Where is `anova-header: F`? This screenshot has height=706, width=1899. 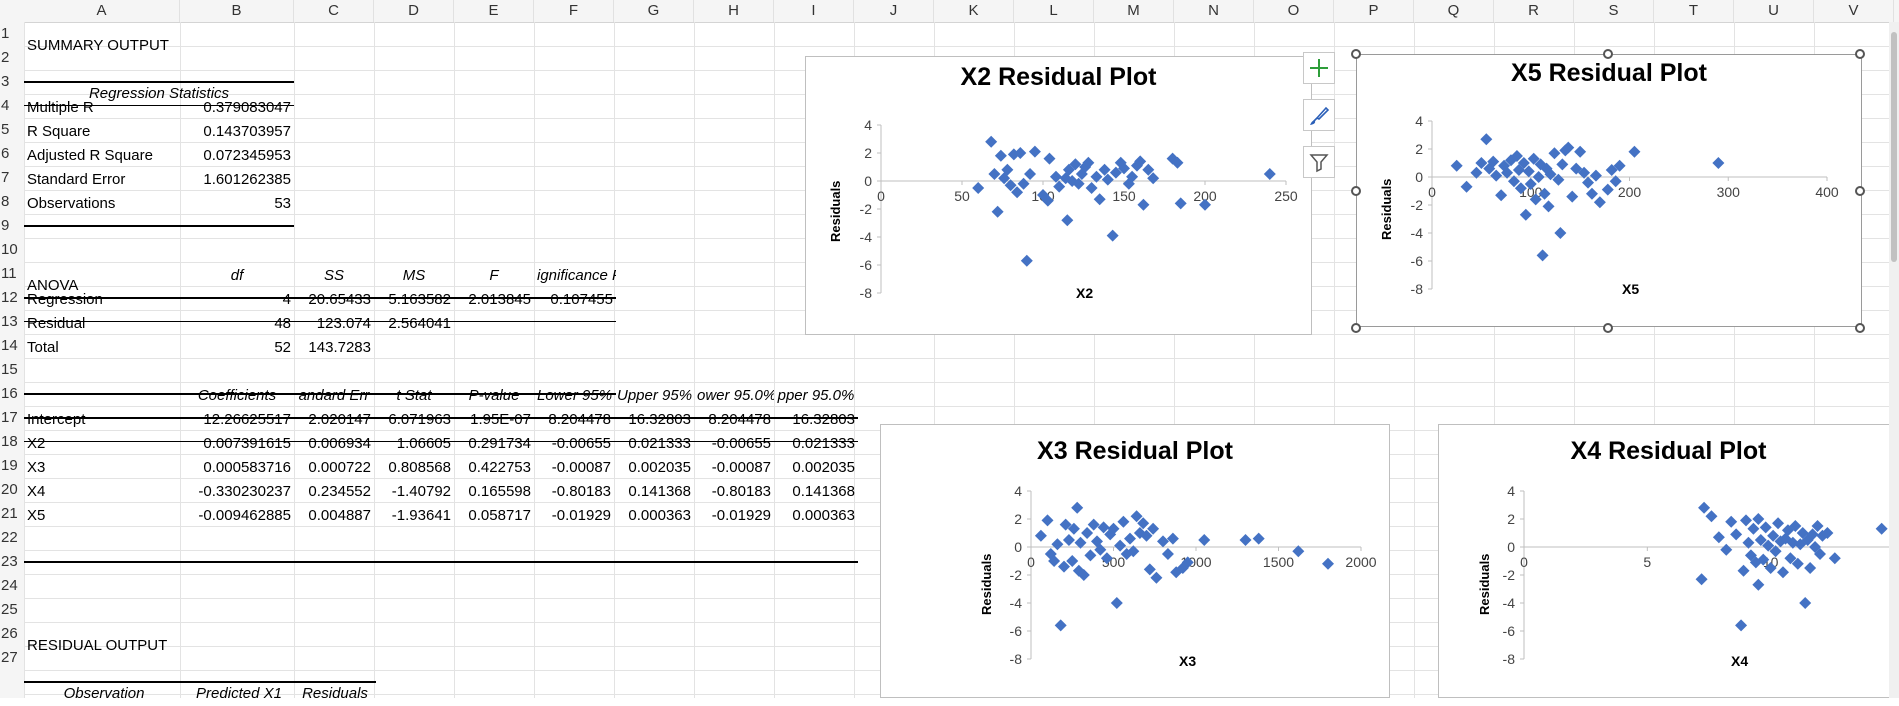
anova-header: F is located at coordinates (494, 275).